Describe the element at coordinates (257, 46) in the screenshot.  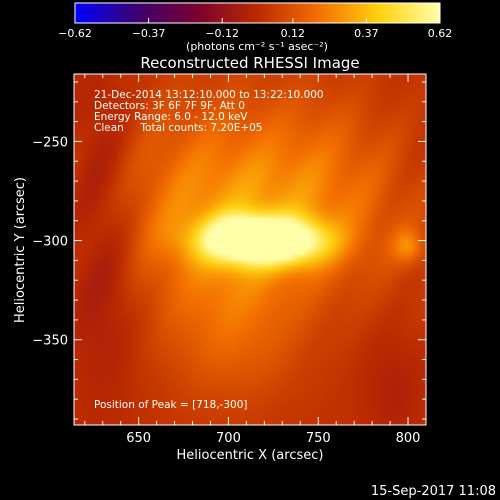
I see `colorbar-units-label: (photons cm⁻² s⁻¹ asec⁻²)` at that location.